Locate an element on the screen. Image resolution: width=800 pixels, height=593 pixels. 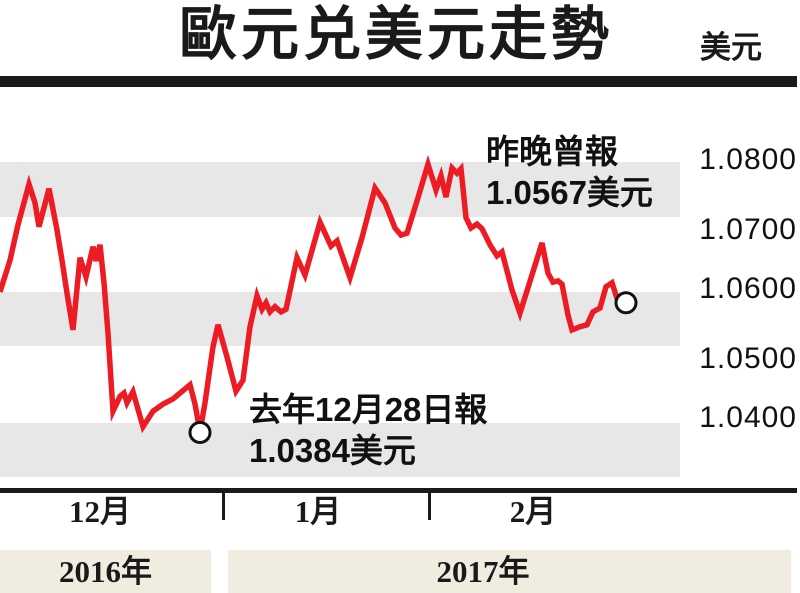
marker-dec28-low is located at coordinates (200, 432).